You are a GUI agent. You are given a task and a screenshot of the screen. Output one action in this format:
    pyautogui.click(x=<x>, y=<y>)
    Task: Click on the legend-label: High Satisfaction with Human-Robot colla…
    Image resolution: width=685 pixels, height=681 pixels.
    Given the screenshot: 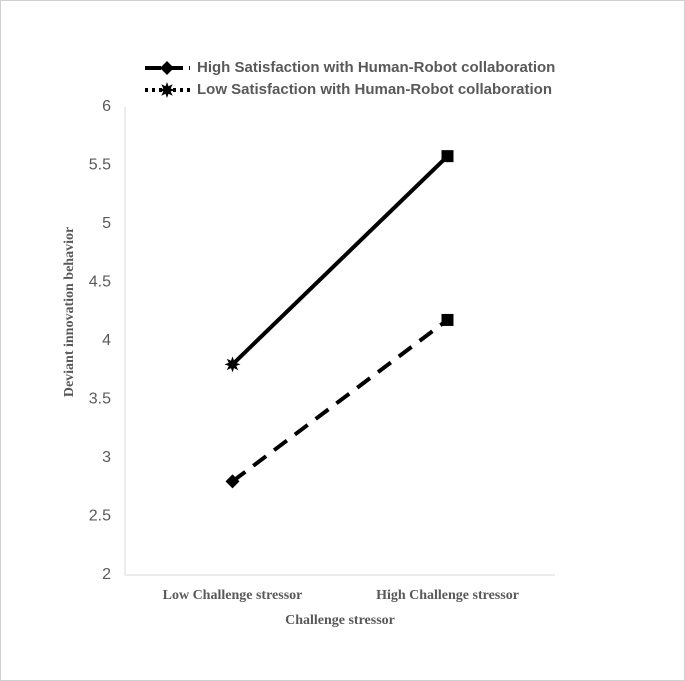 What is the action you would take?
    pyautogui.click(x=376, y=67)
    